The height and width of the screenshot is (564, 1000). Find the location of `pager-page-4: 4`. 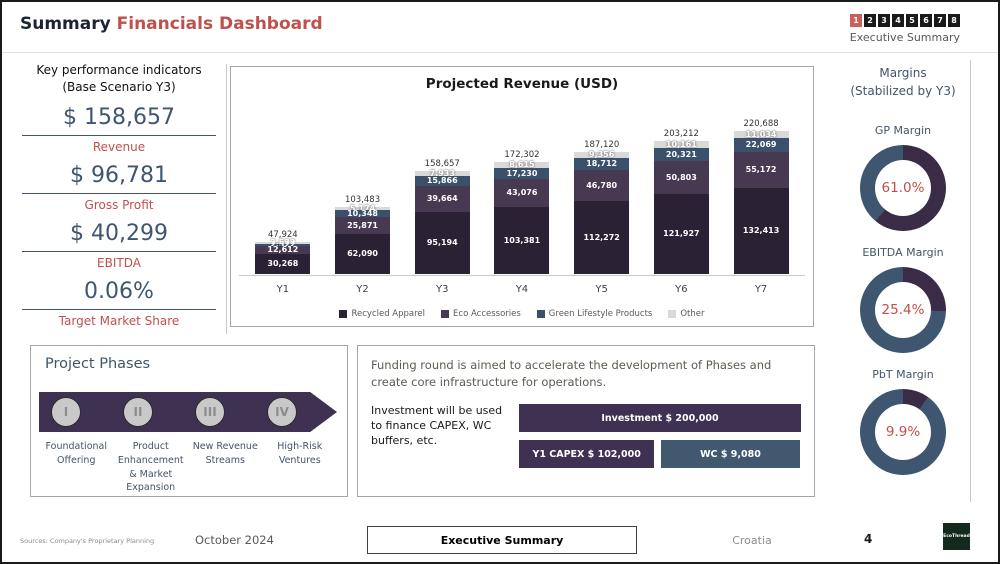

pager-page-4: 4 is located at coordinates (898, 20).